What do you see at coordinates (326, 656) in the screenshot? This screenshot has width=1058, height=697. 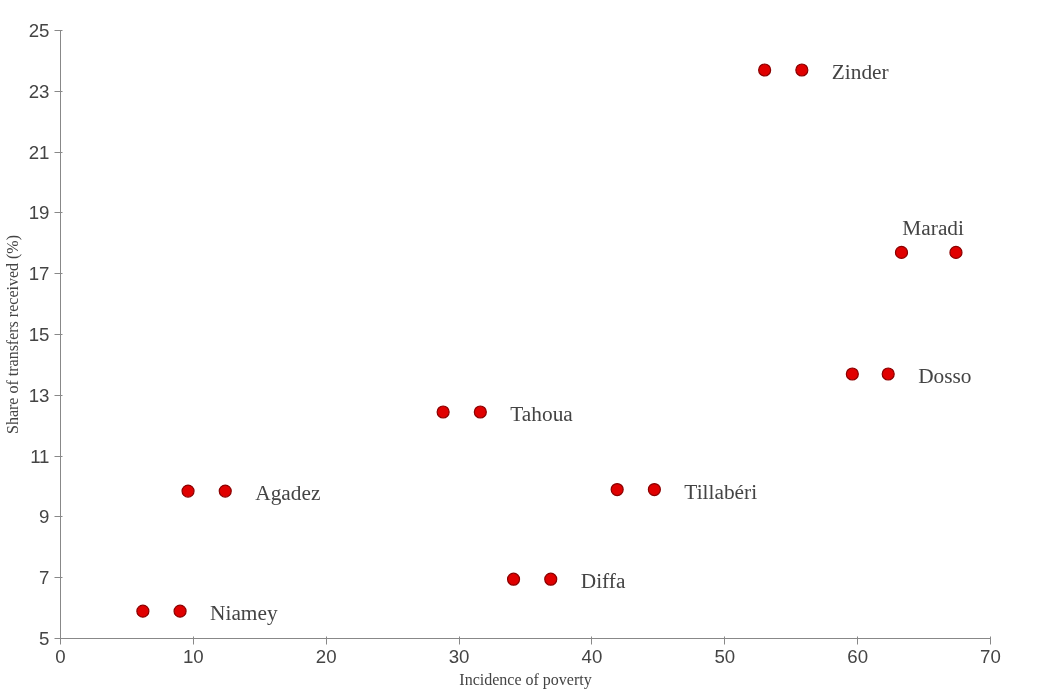 I see `x-tick-label: 20` at bounding box center [326, 656].